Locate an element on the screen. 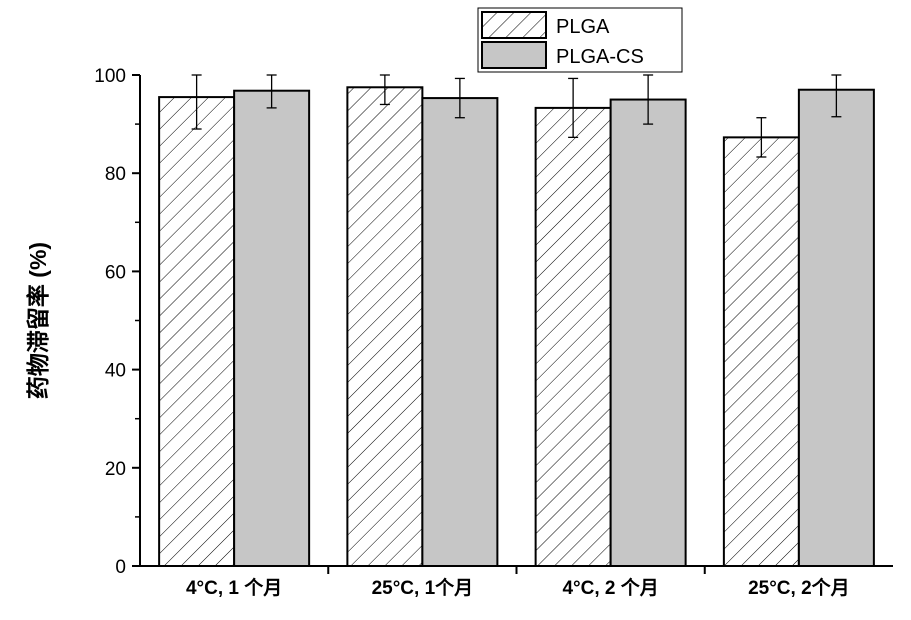 This screenshot has height=620, width=911. y-tick-label: 60 is located at coordinates (115, 272).